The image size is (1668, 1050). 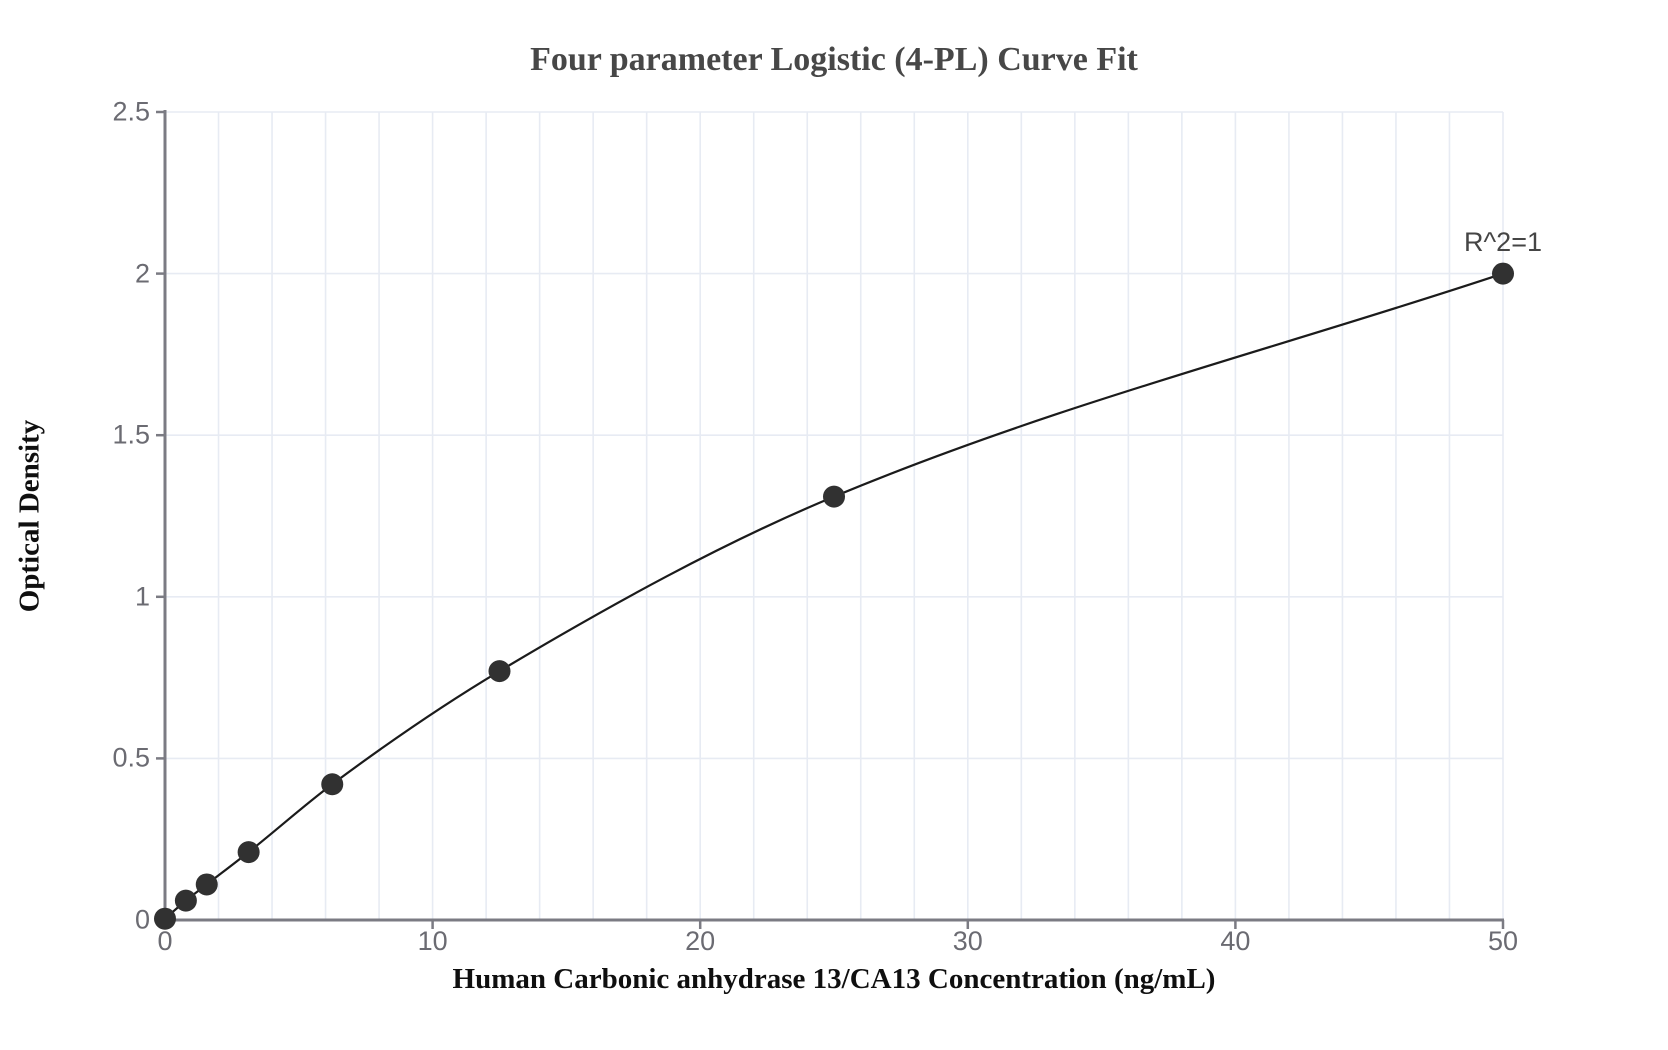 I want to click on r-squared-annotation: R^2=1, so click(x=1503, y=241).